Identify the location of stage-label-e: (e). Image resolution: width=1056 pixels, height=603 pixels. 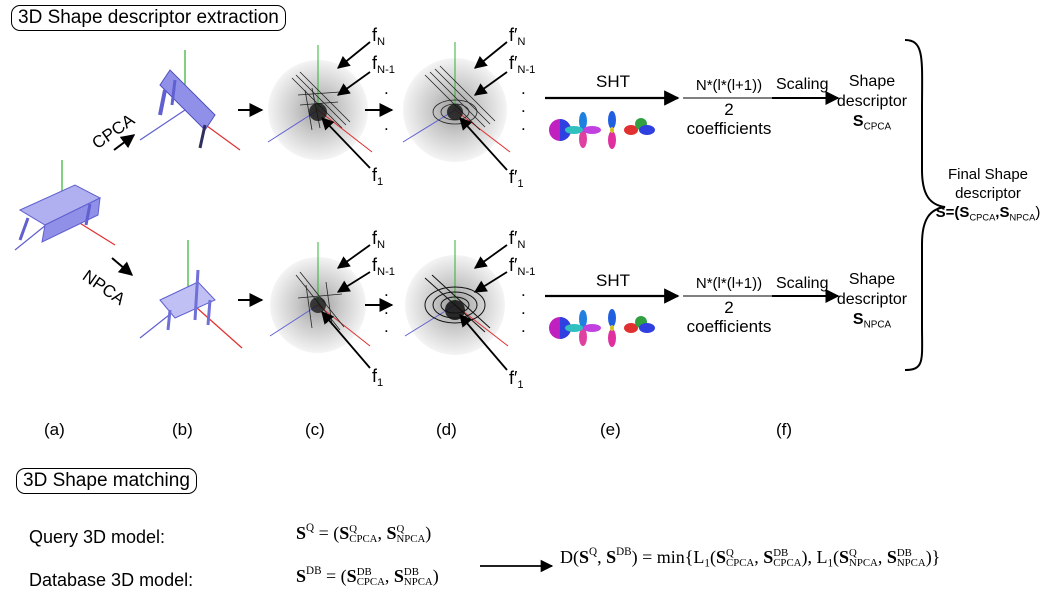
(610, 429).